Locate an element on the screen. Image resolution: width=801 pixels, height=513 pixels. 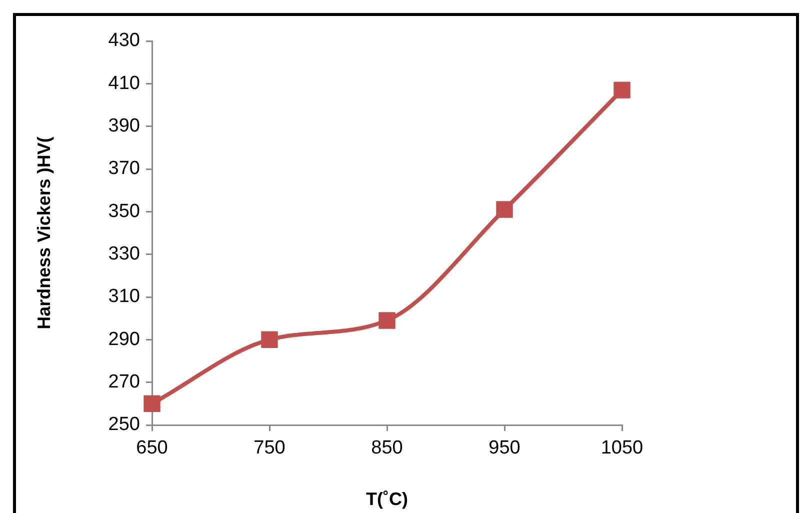
x-tick-label: 650 is located at coordinates (152, 448).